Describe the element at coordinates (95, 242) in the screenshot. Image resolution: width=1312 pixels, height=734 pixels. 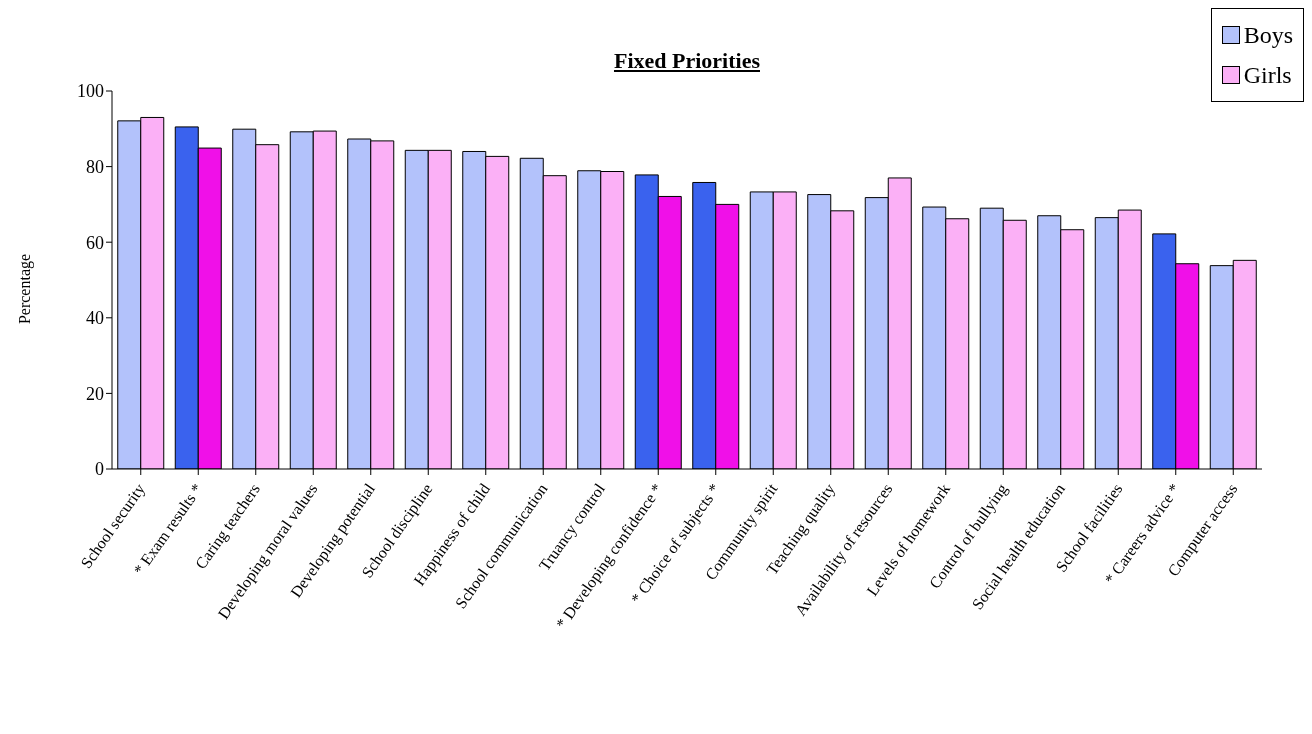
I see `y-tick-label: 60` at that location.